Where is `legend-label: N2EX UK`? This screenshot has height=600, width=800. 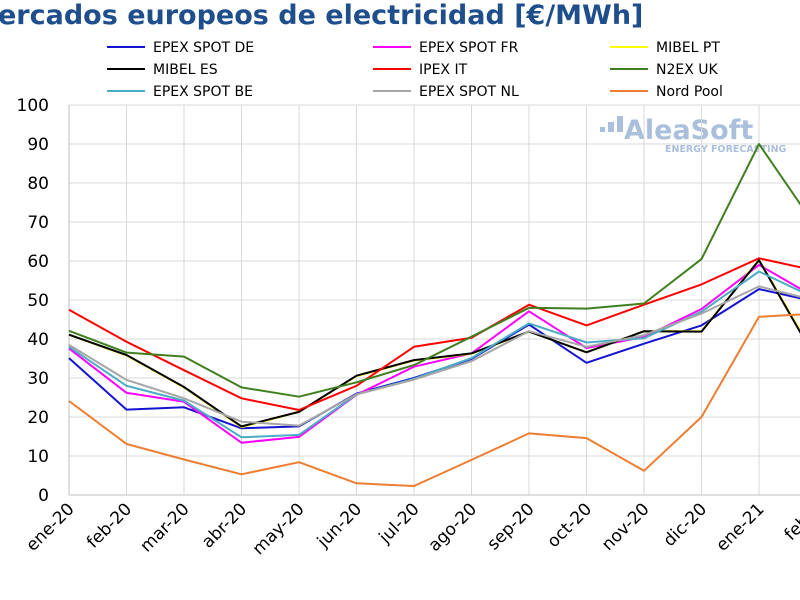
legend-label: N2EX UK is located at coordinates (687, 70).